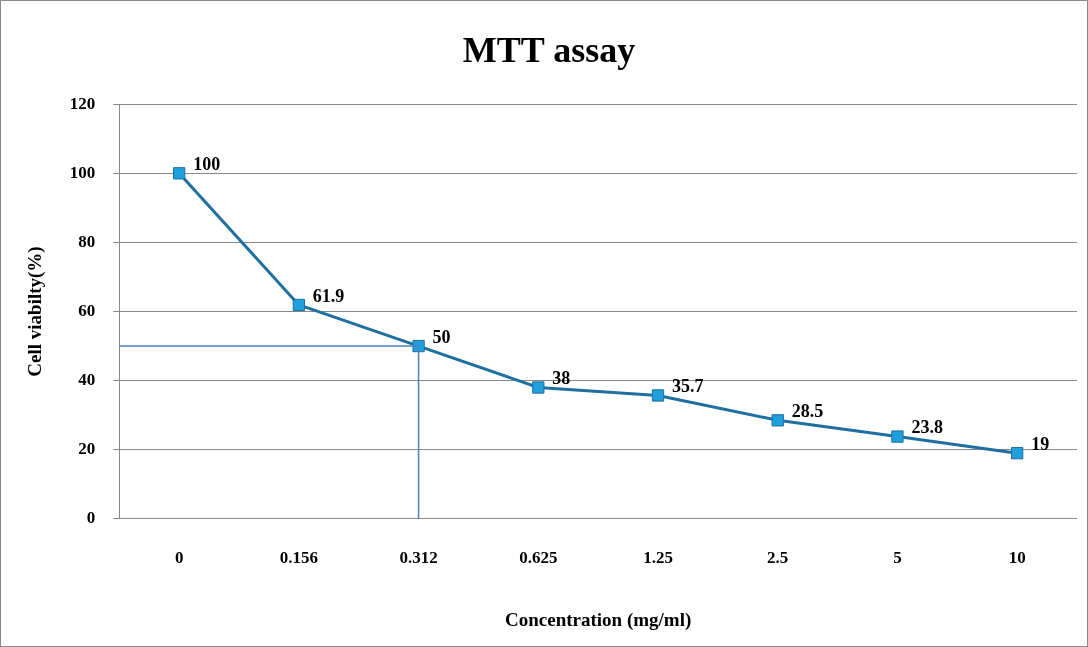  Describe the element at coordinates (549, 49) in the screenshot. I see `chart-title: MTT assay` at that location.